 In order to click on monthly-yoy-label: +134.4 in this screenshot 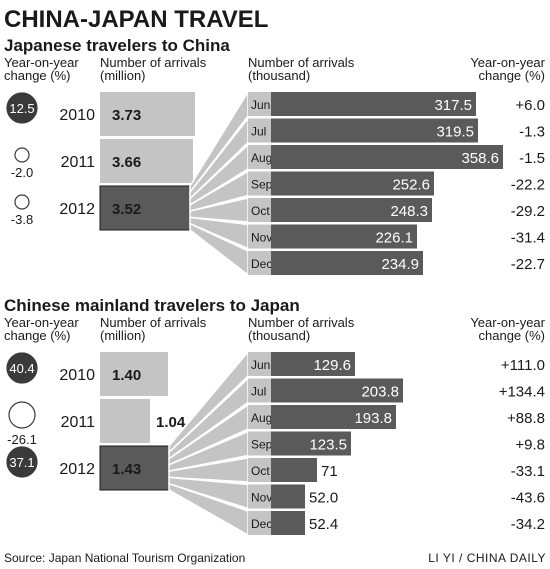, I will do `click(522, 392)`.